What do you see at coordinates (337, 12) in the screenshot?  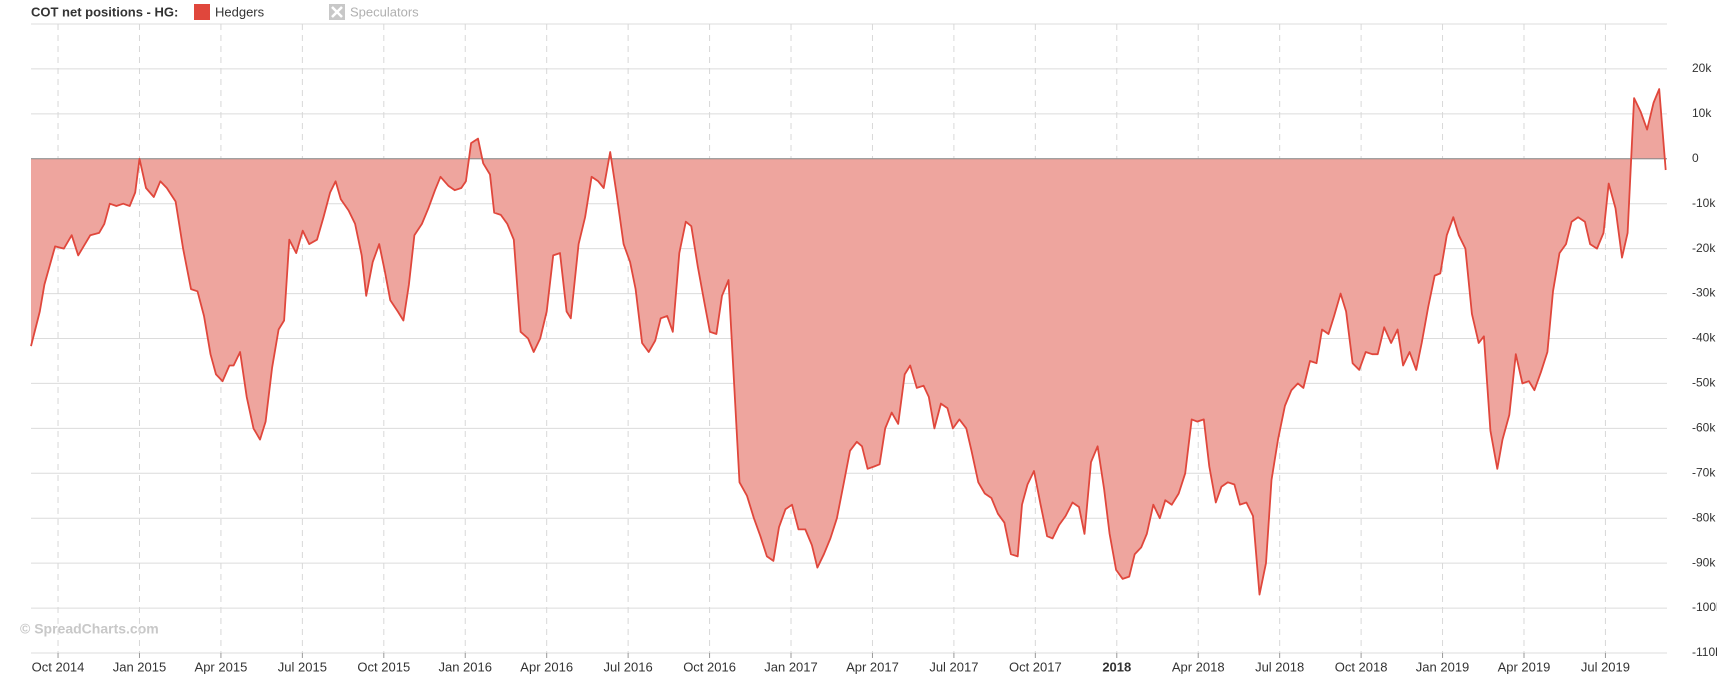 I see `legend-swatch-cross` at bounding box center [337, 12].